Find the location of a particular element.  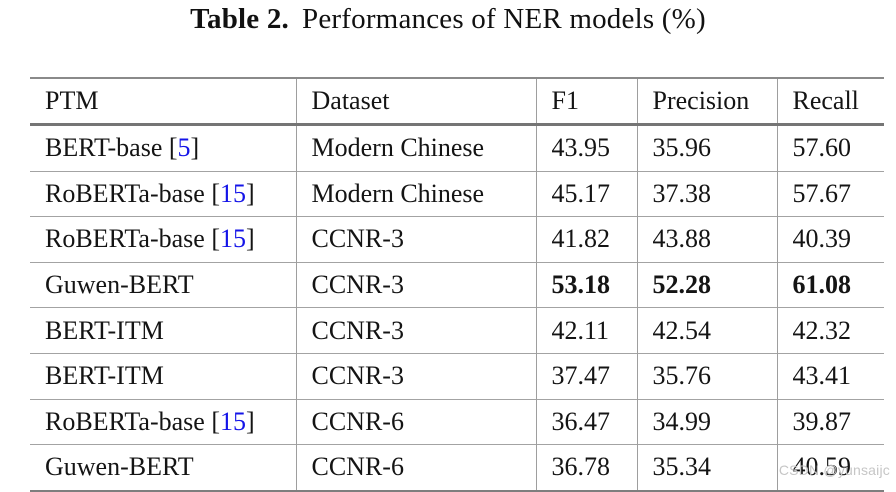

table-row: RoBERTa-base [15] CCNR-3 41.82 43.88 40.39 is located at coordinates (457, 239).